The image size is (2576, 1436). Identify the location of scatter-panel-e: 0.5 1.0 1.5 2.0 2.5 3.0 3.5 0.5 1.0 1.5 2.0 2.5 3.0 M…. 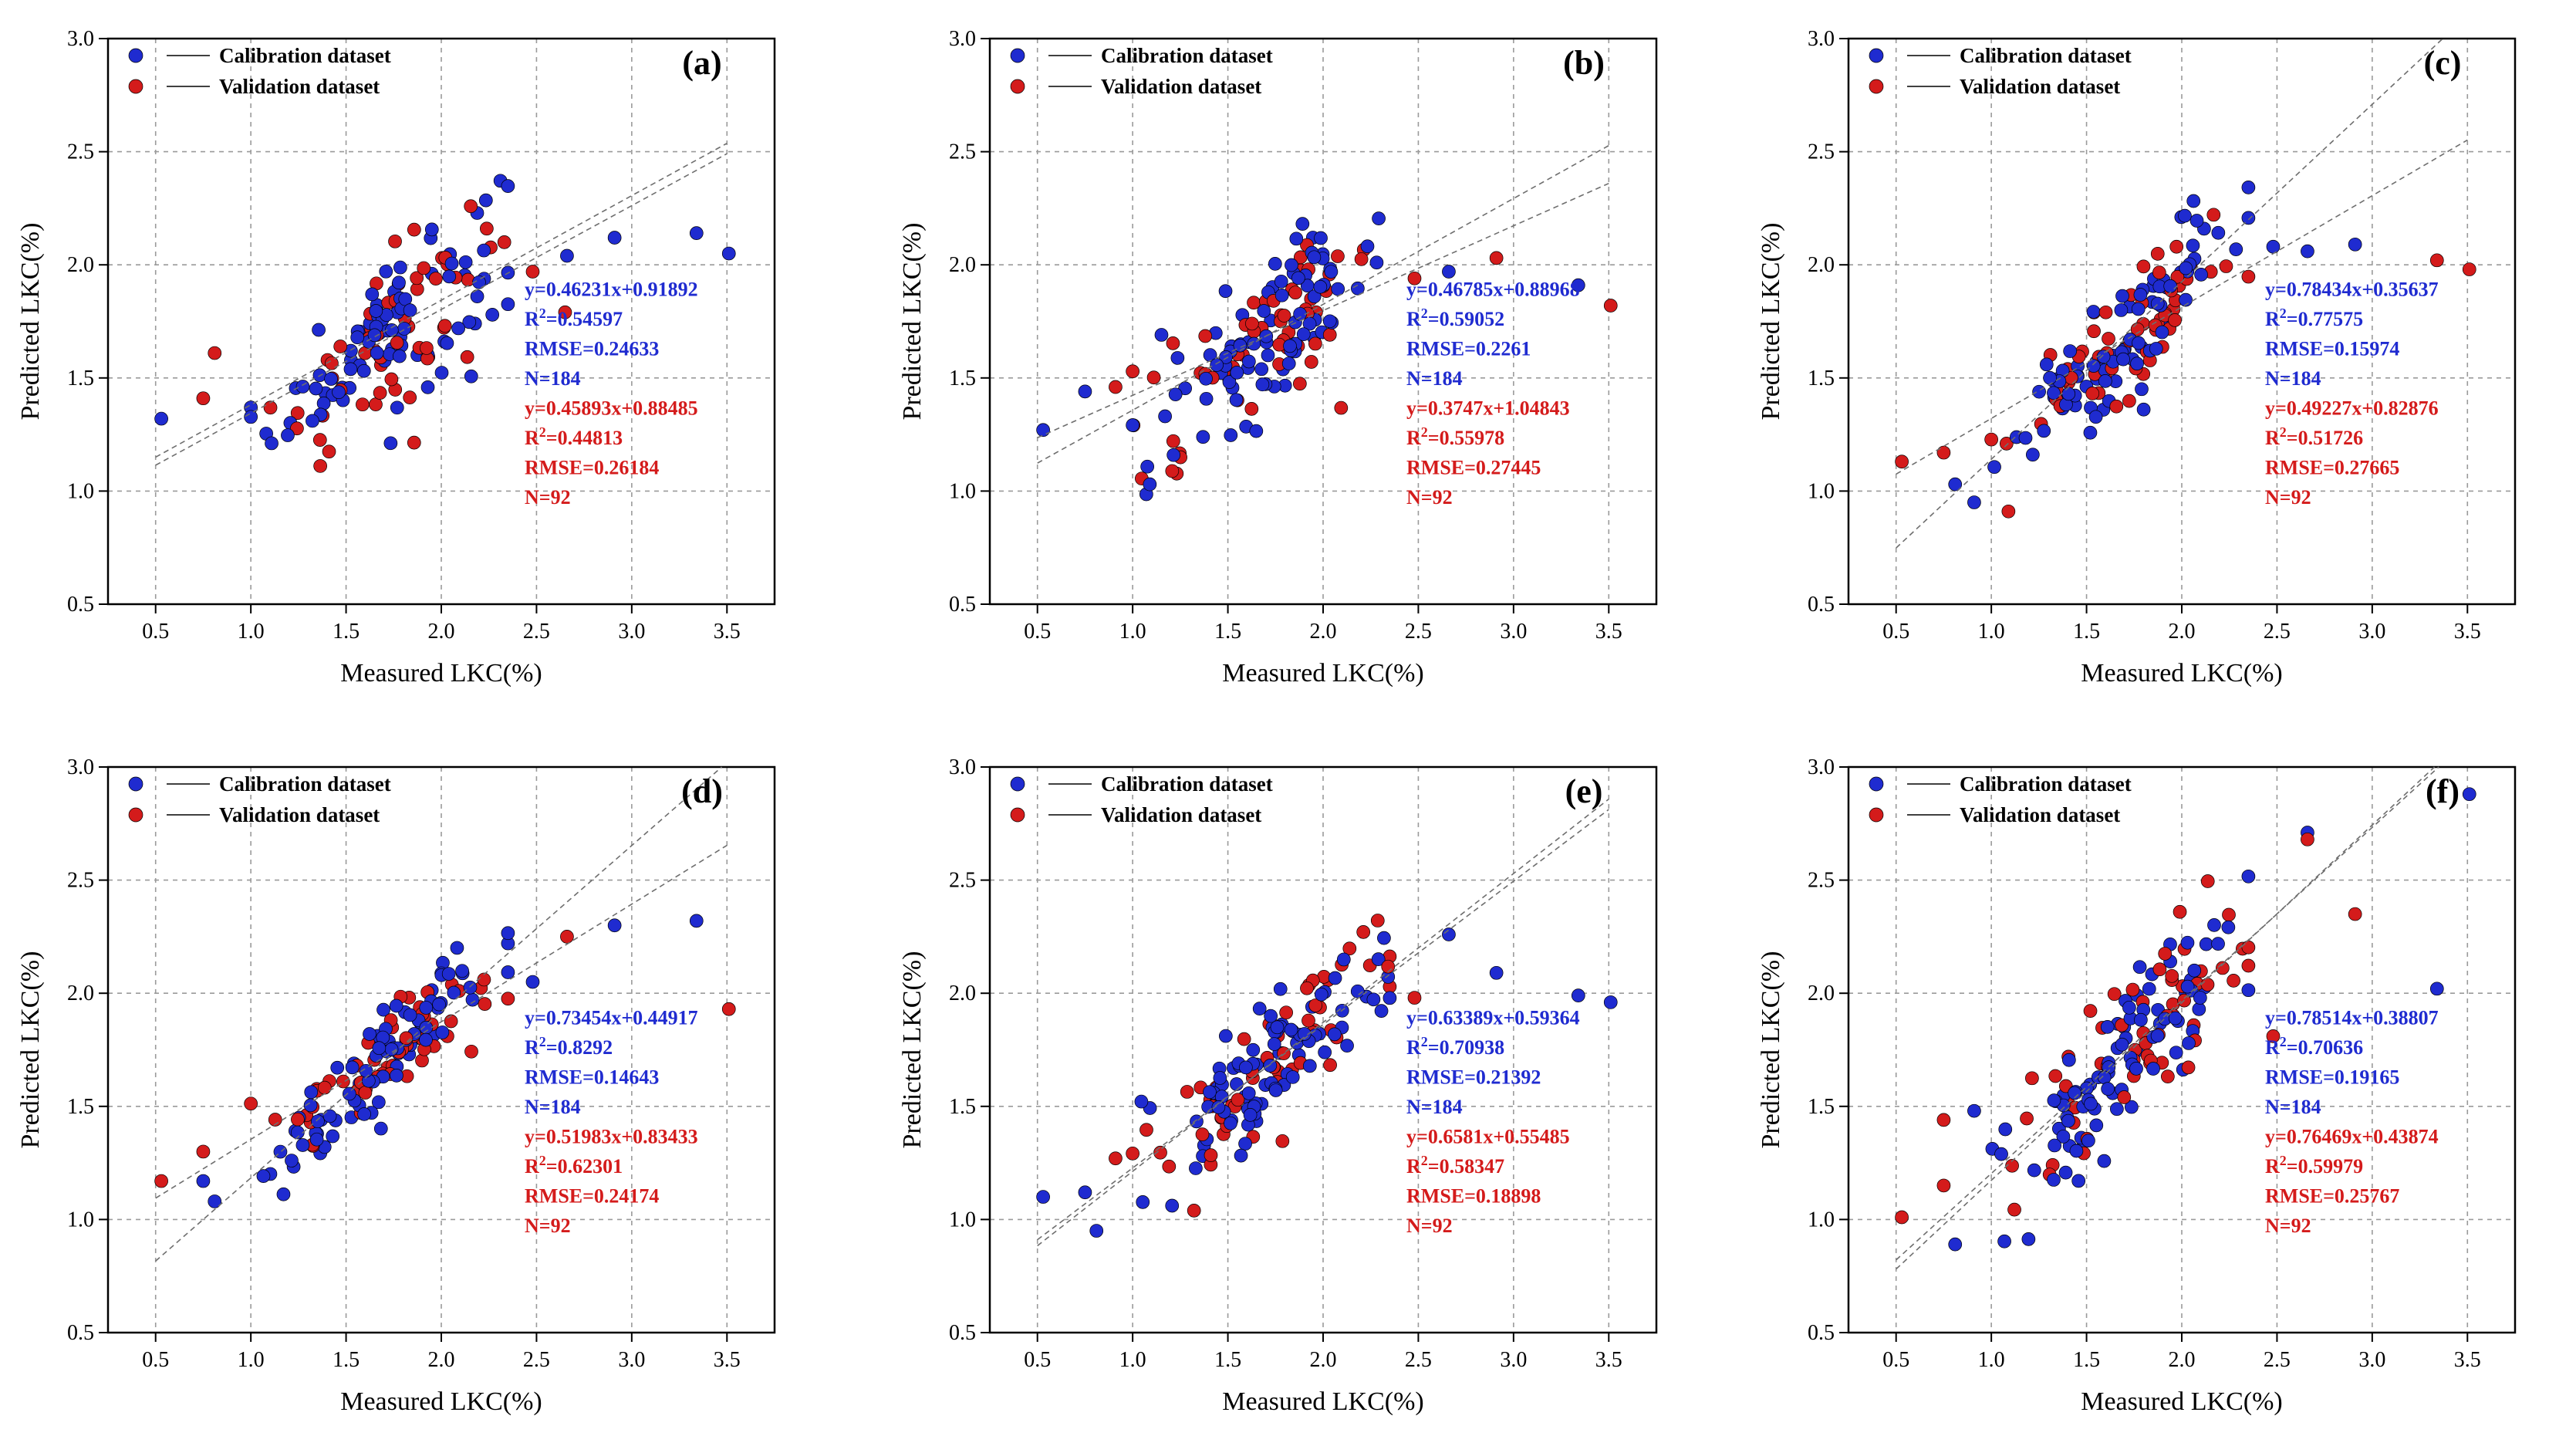
(1278, 1085).